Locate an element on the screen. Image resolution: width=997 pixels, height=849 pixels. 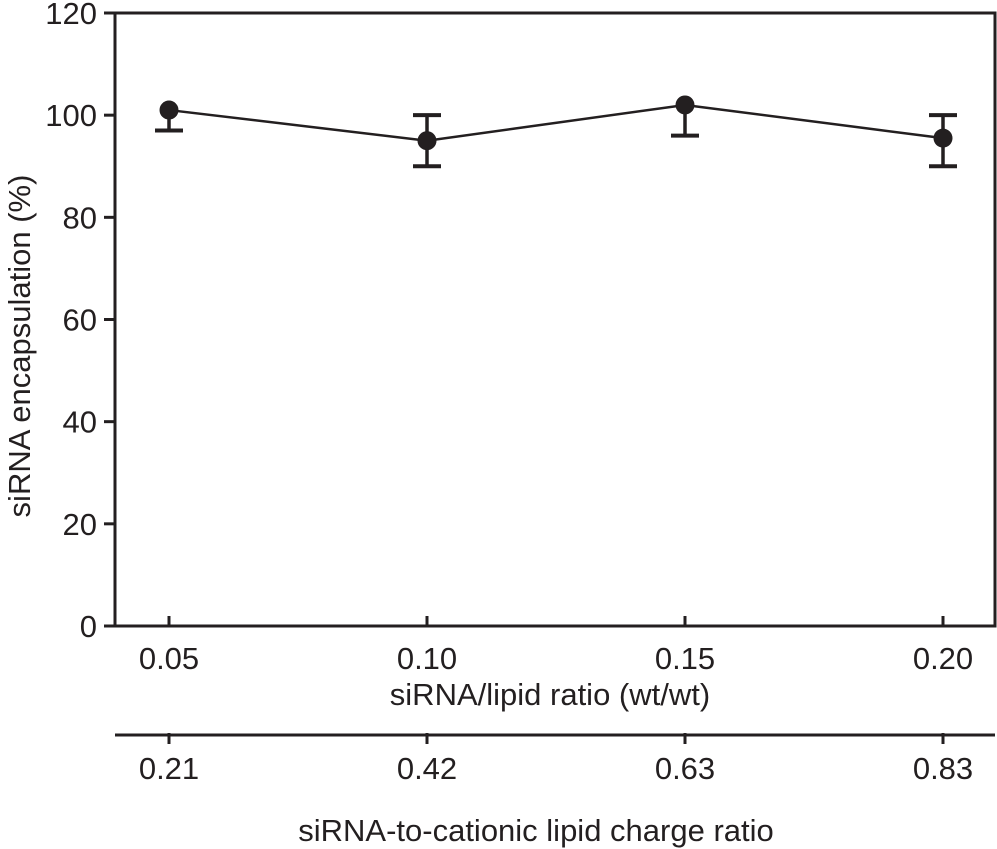
y-tick-label: 20 is located at coordinates (80, 524).